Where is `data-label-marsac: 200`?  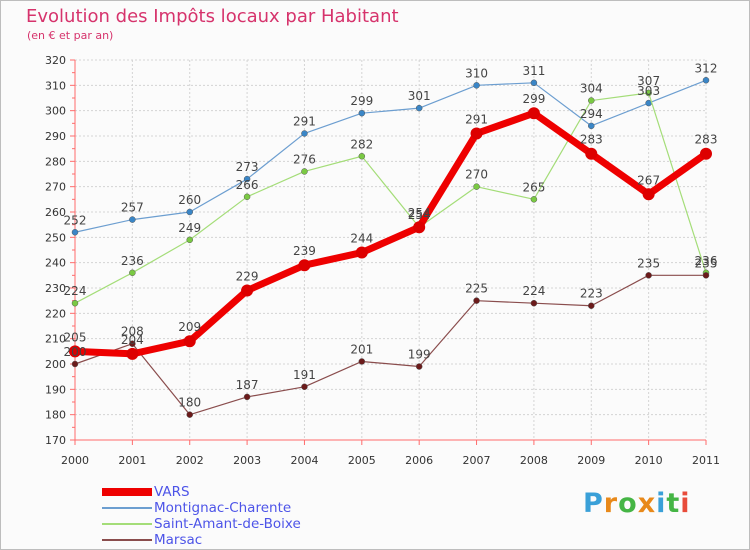
data-label-marsac: 200 is located at coordinates (75, 352).